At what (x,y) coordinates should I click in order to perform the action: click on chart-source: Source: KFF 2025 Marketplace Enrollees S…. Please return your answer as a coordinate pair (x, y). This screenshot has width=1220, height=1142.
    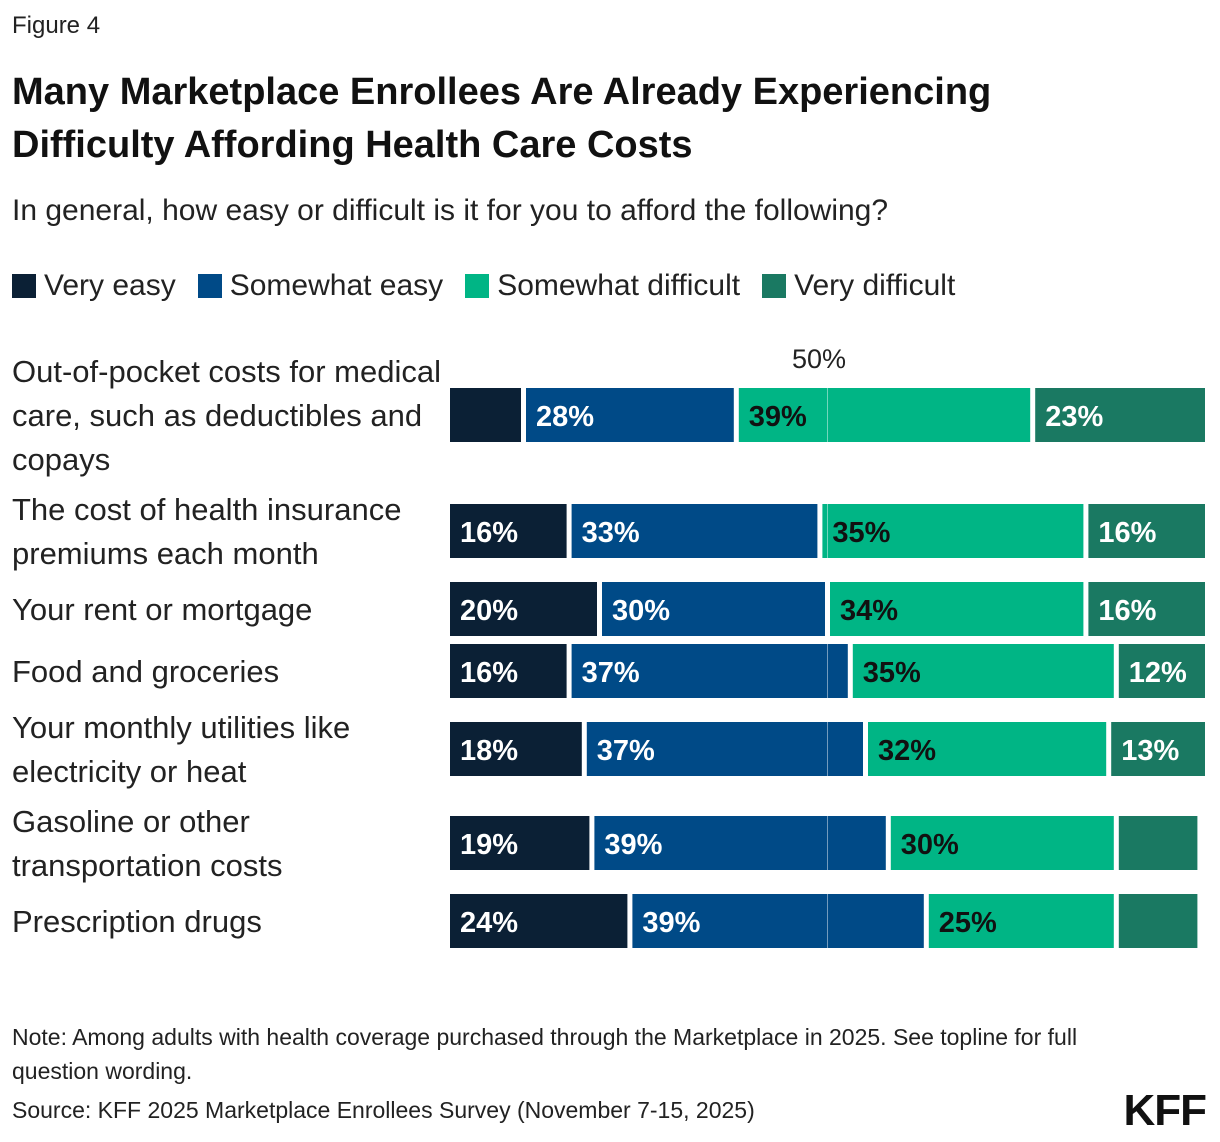
    Looking at the image, I should click on (383, 1110).